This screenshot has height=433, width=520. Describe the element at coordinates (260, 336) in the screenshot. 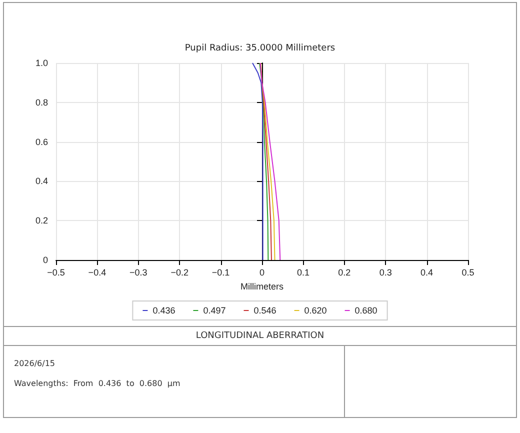

I see `text: LONGITUDINAL ABERRATION` at that location.